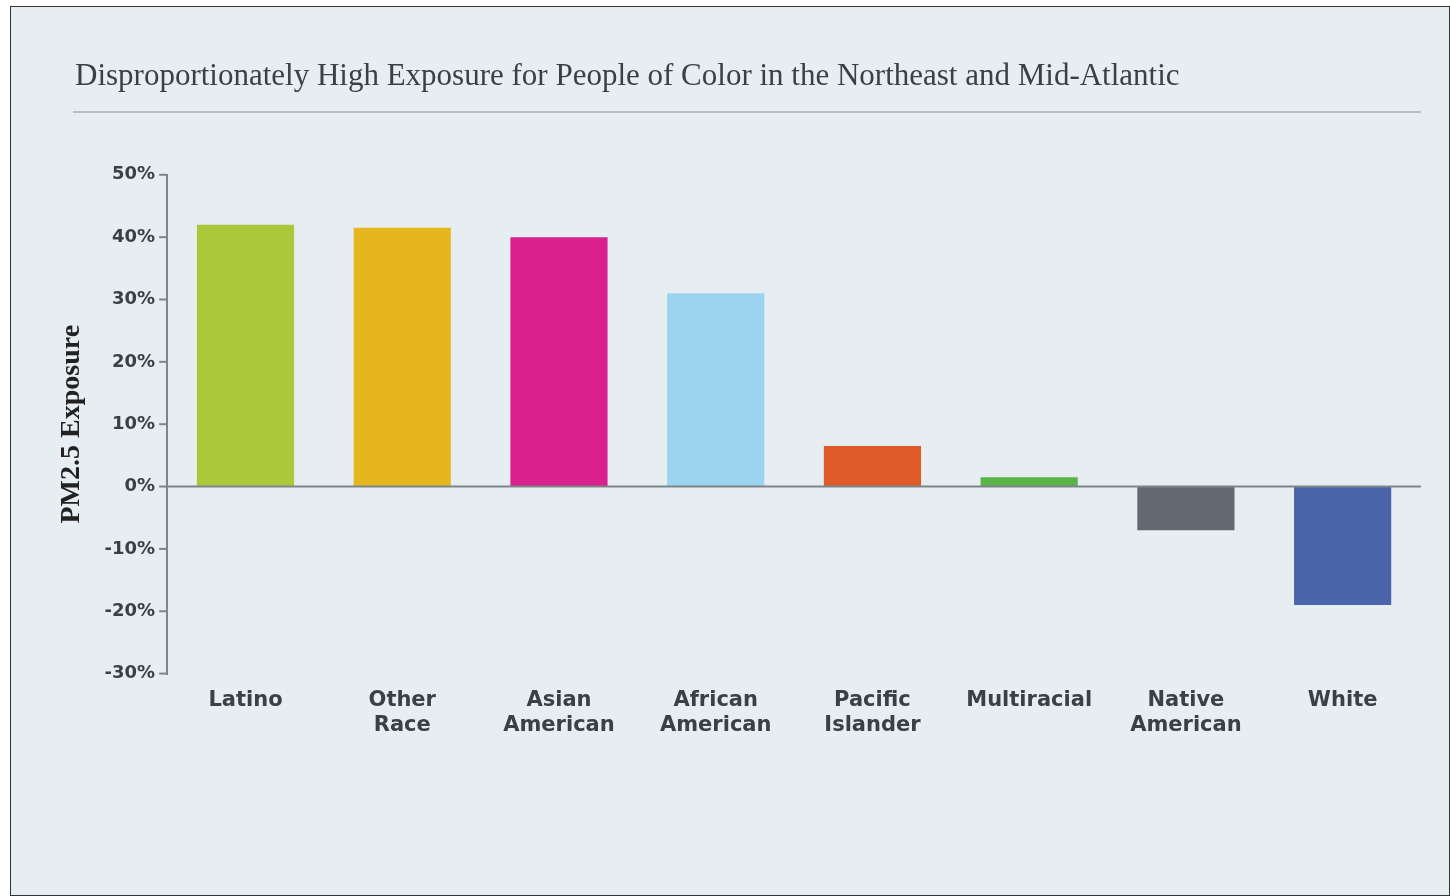  What do you see at coordinates (627, 75) in the screenshot?
I see `chart-title: Disproportionately High Exposure for People of Color in the Northeast and Mid-Atlantic` at bounding box center [627, 75].